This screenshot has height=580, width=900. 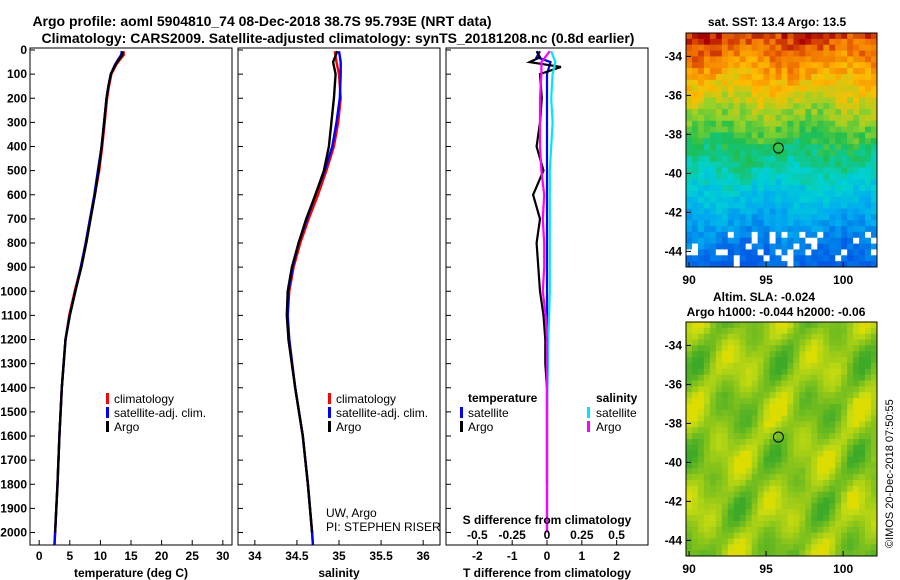 What do you see at coordinates (69, 556) in the screenshot?
I see `x-tick-label: 5` at bounding box center [69, 556].